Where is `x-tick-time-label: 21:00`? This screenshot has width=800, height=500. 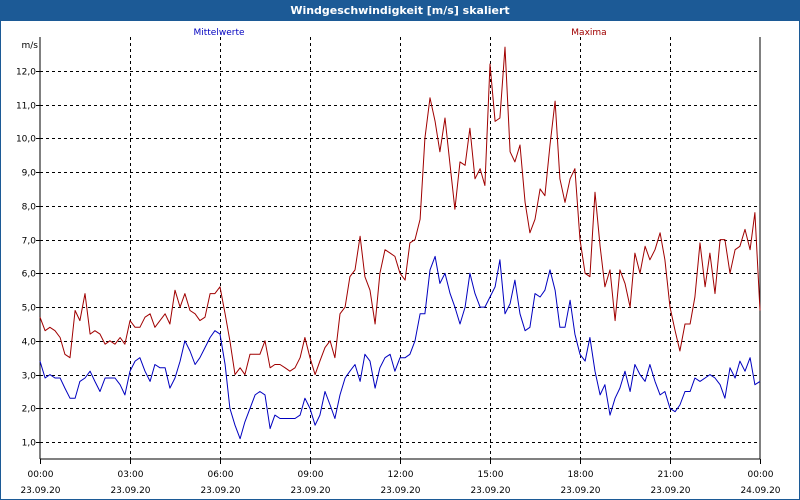
x-tick-time-label: 21:00 is located at coordinates (671, 475).